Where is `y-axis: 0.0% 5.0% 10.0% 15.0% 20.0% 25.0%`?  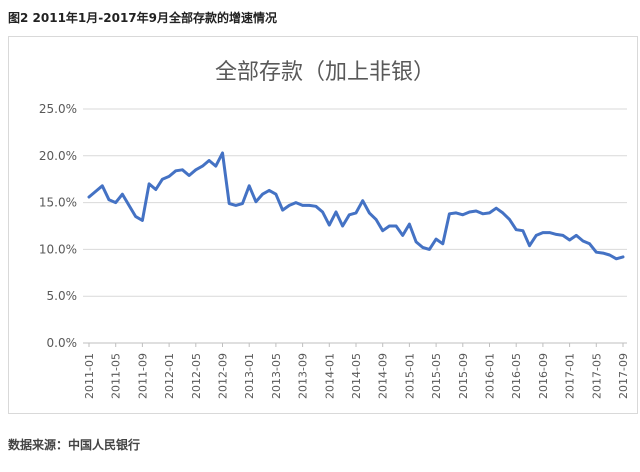
y-axis: 0.0% 5.0% 10.0% 15.0% 20.0% 25.0% is located at coordinates (58, 226).